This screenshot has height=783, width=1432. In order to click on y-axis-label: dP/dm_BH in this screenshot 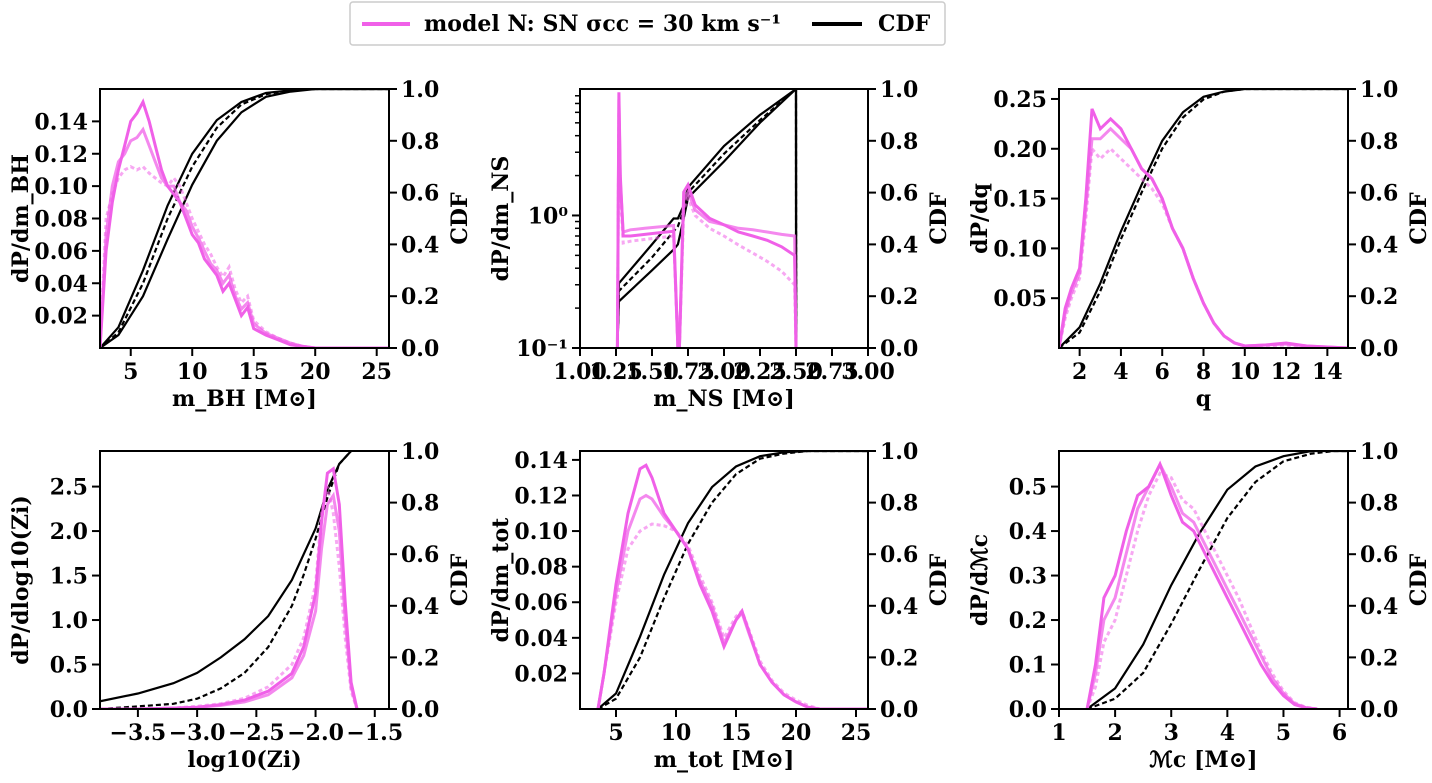, I will do `click(21, 218)`.